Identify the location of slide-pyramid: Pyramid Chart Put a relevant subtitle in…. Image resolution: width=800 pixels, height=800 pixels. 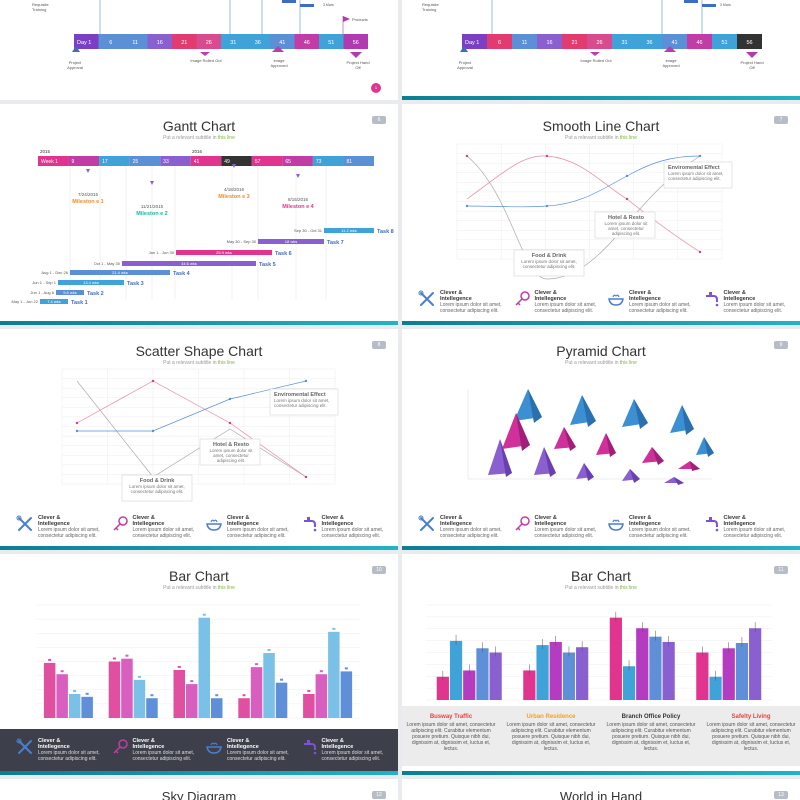
(601, 439).